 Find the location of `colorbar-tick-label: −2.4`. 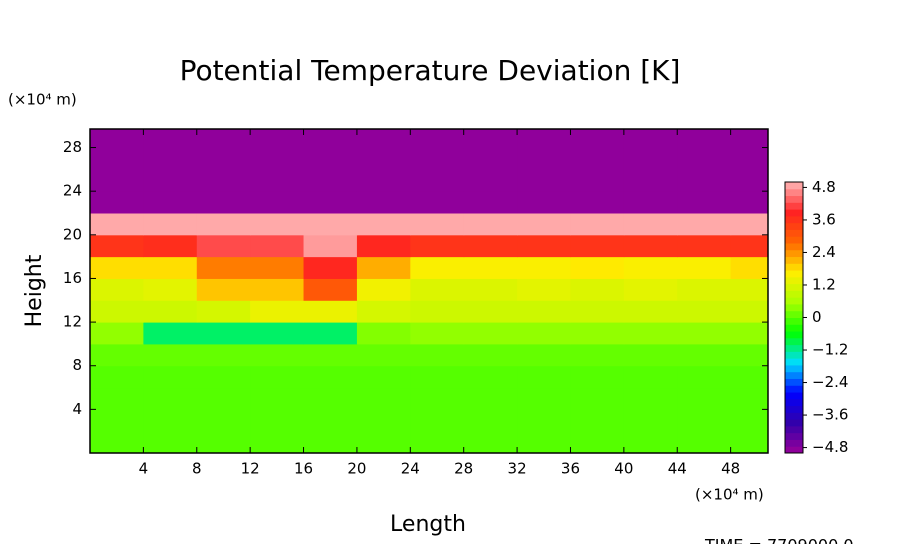

colorbar-tick-label: −2.4 is located at coordinates (830, 382).